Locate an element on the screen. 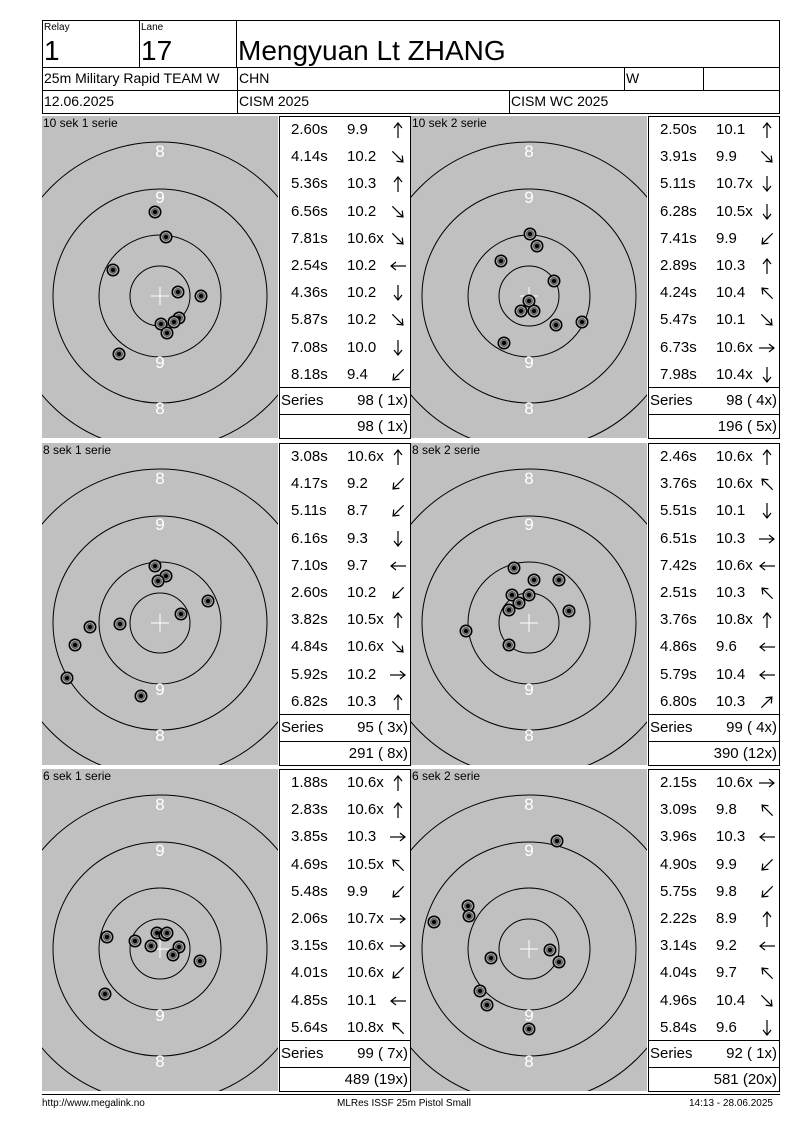 This screenshot has height=1130, width=800. shot-row: 4.86s 9.6 is located at coordinates (714, 647).